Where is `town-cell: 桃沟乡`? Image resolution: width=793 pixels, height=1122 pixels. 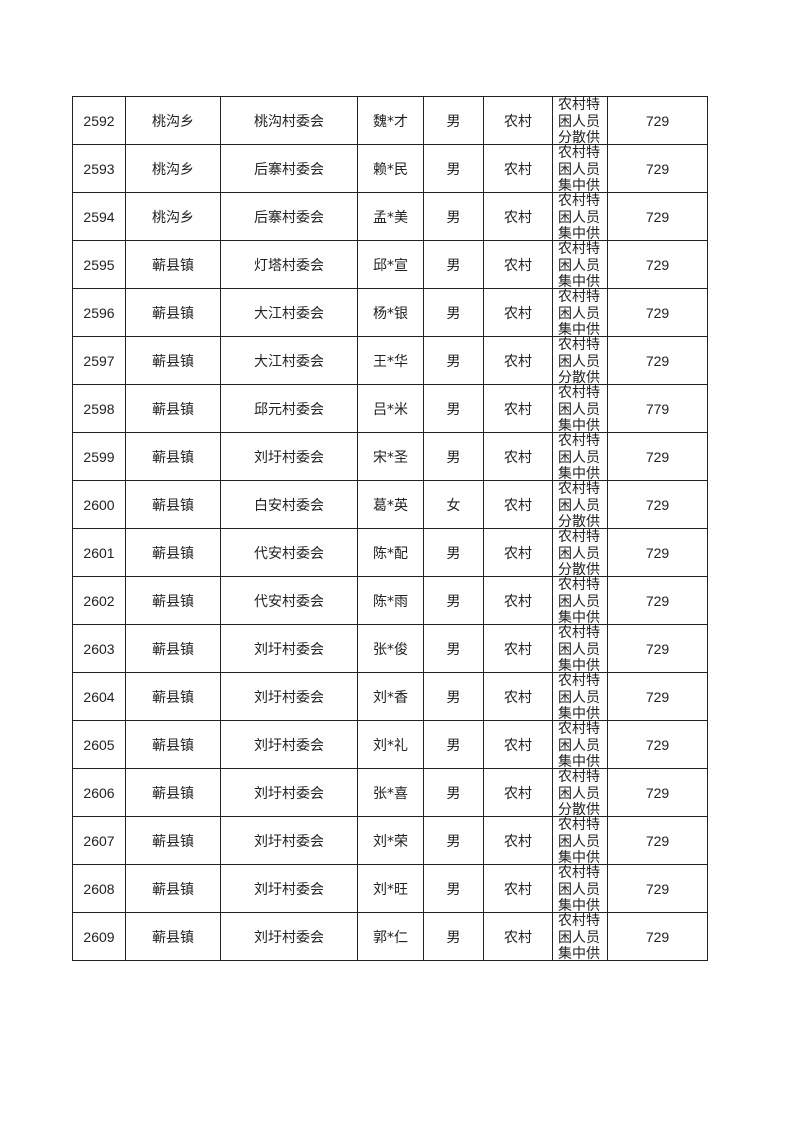 town-cell: 桃沟乡 is located at coordinates (173, 120).